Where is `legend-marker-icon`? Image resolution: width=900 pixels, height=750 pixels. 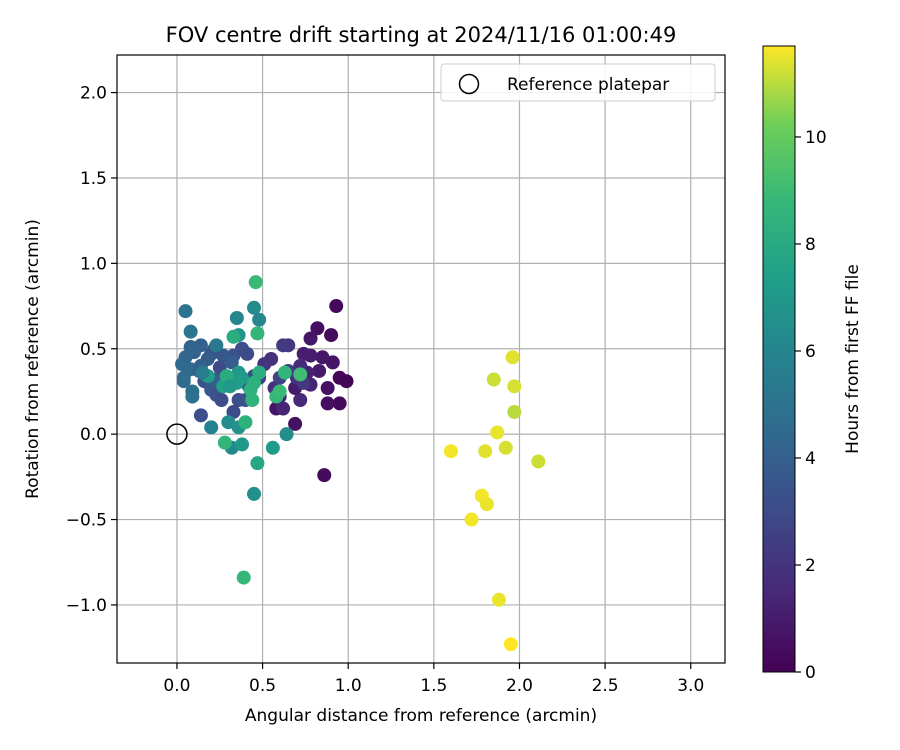 legend-marker-icon is located at coordinates (469, 84).